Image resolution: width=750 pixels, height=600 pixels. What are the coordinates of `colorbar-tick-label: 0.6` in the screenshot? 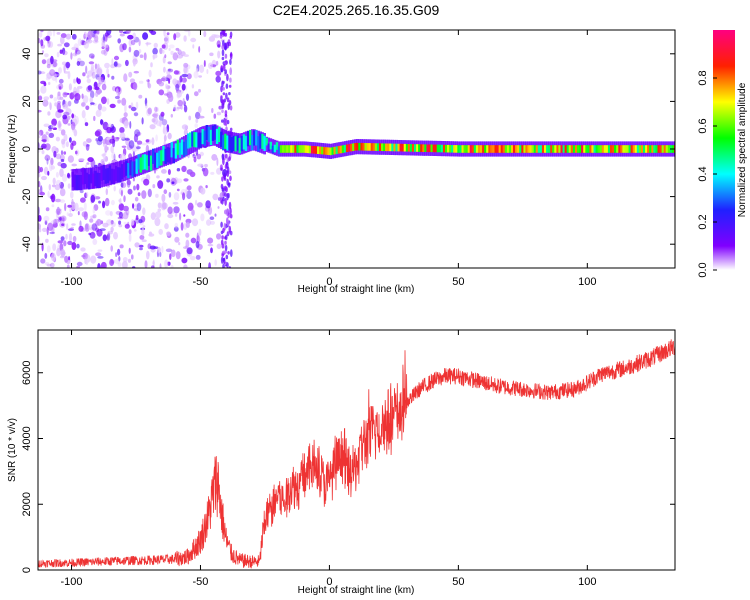 It's located at (703, 125).